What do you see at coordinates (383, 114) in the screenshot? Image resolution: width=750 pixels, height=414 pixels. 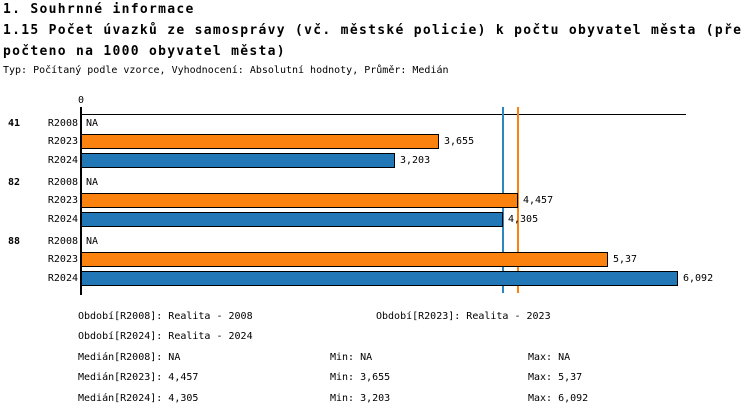 I see `x-axis-line` at bounding box center [383, 114].